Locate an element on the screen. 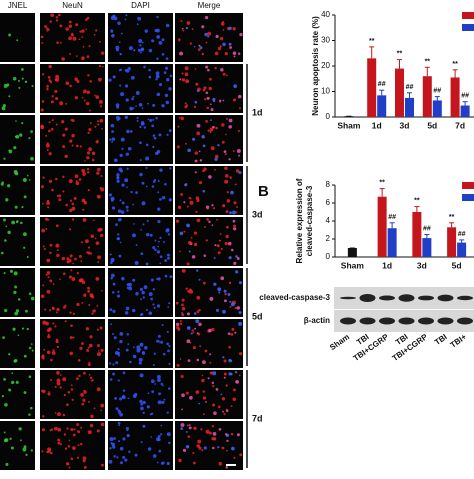  x-tick-label: 3d is located at coordinates (422, 265).